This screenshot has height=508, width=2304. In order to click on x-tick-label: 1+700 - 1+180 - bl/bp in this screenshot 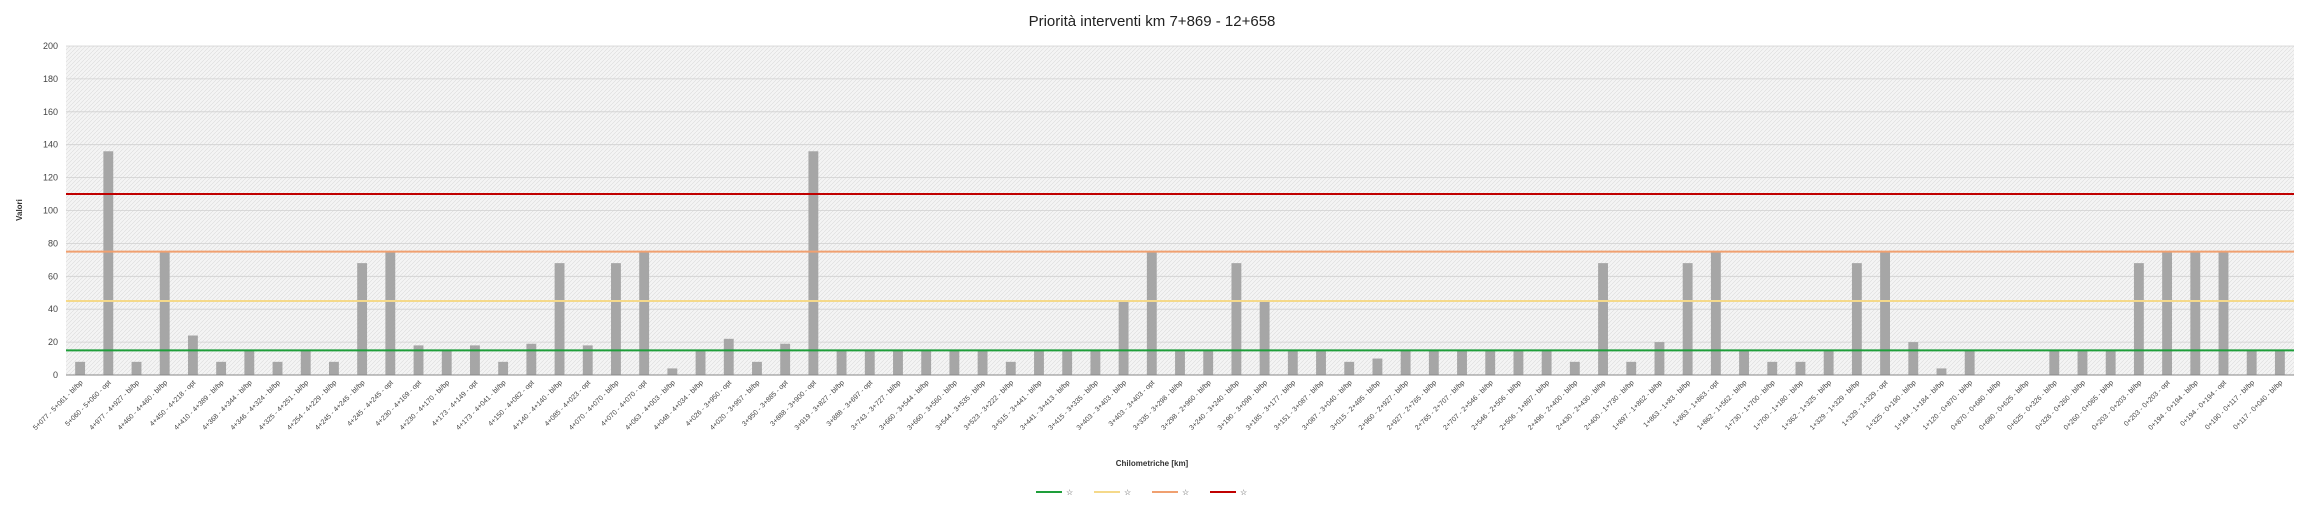, I will do `click(1779, 405)`.